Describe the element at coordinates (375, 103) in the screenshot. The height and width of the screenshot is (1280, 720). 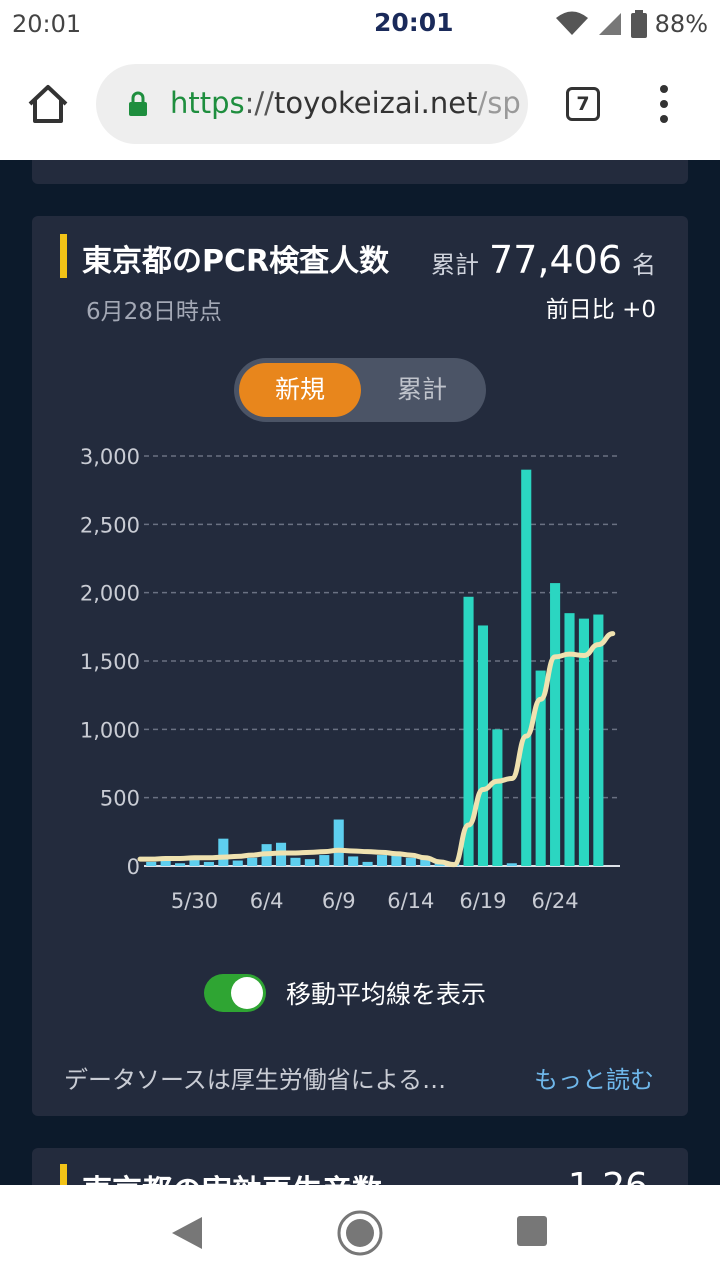
I see `url-host: toyokeizai.net` at that location.